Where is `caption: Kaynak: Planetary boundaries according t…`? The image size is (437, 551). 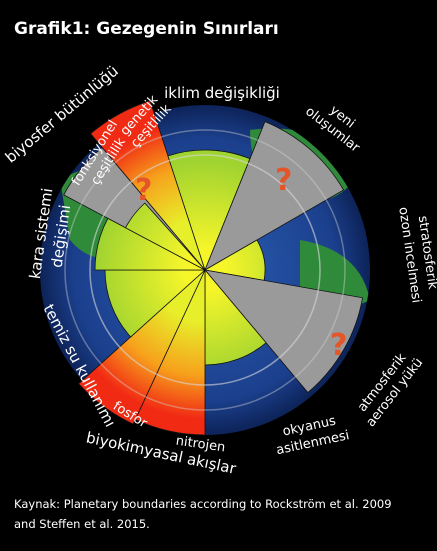 caption: Kaynak: Planetary boundaries according t… is located at coordinates (203, 504).